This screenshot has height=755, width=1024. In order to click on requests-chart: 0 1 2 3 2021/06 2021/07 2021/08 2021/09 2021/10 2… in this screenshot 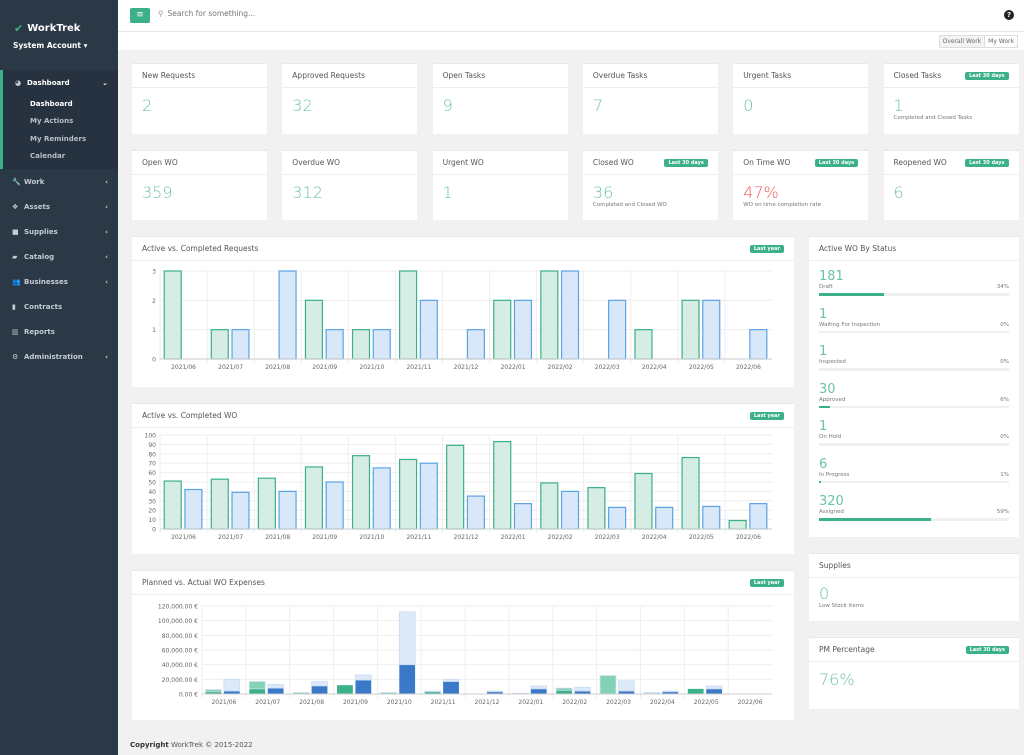, I will do `click(462, 320)`.